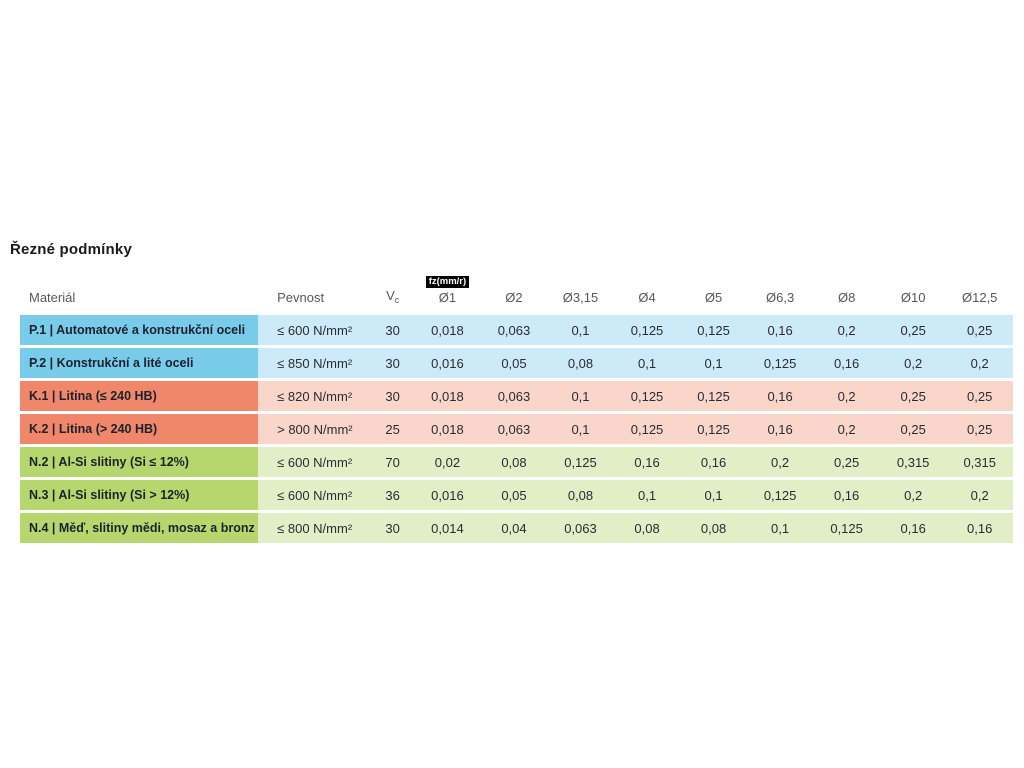  Describe the element at coordinates (846, 287) in the screenshot. I see `column-header-d7: Ø8` at that location.